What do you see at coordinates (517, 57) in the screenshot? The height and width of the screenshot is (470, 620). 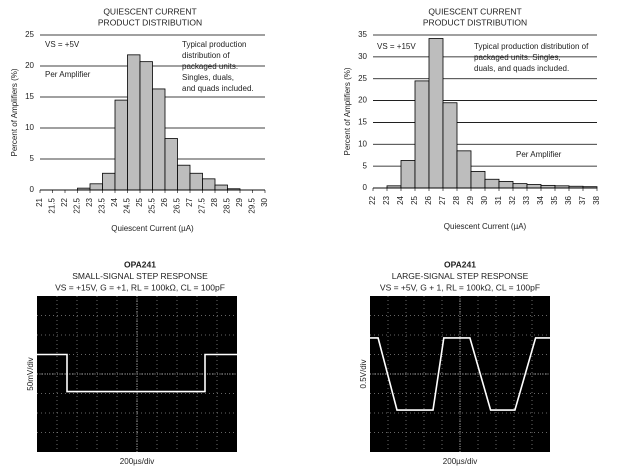 I see `annotation: packaged units. Singles,` at bounding box center [517, 57].